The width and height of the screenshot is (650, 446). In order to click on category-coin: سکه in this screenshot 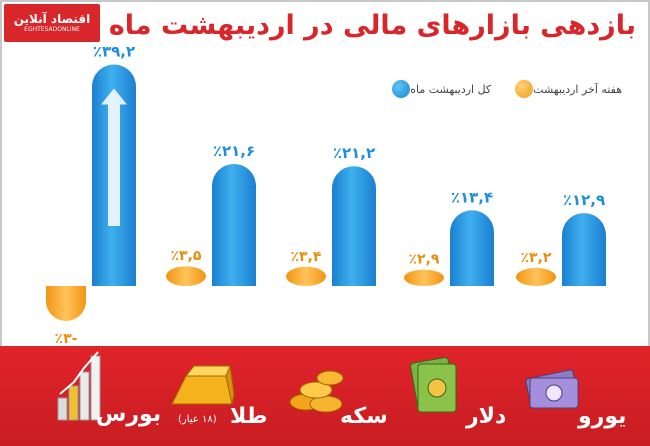, I will do `click(337, 396)`.